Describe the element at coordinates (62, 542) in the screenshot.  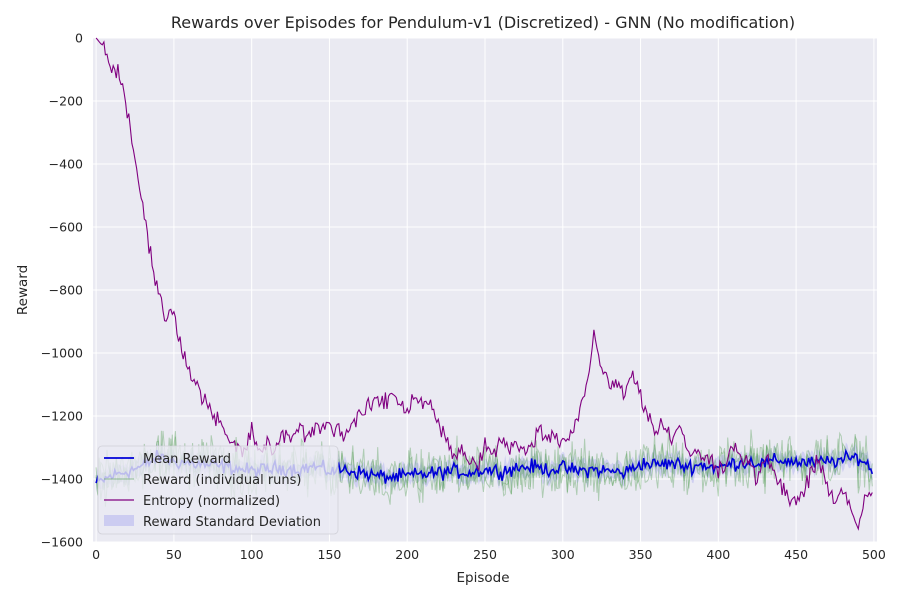
I see `y-tick-label: −1600` at that location.